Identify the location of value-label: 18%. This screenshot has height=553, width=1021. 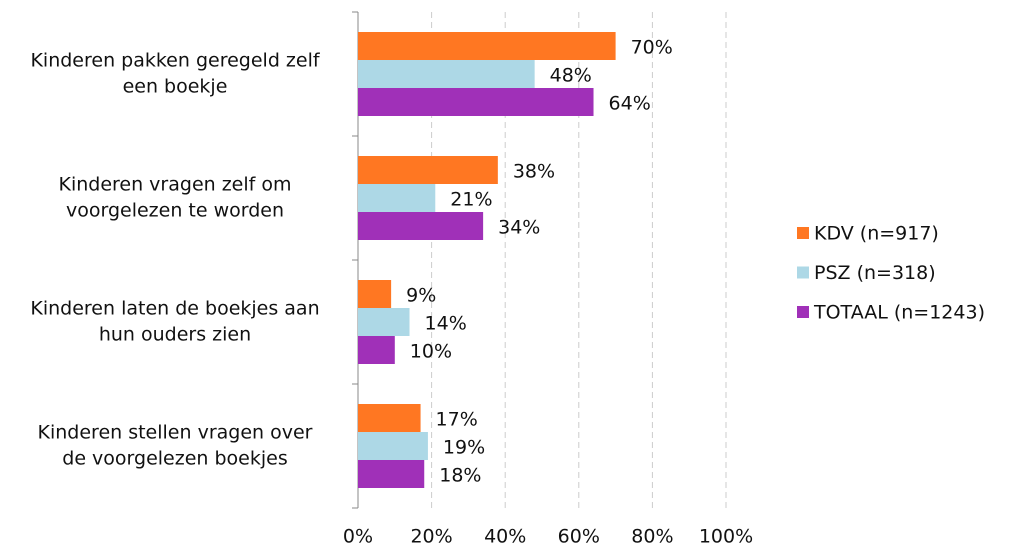
(460, 476).